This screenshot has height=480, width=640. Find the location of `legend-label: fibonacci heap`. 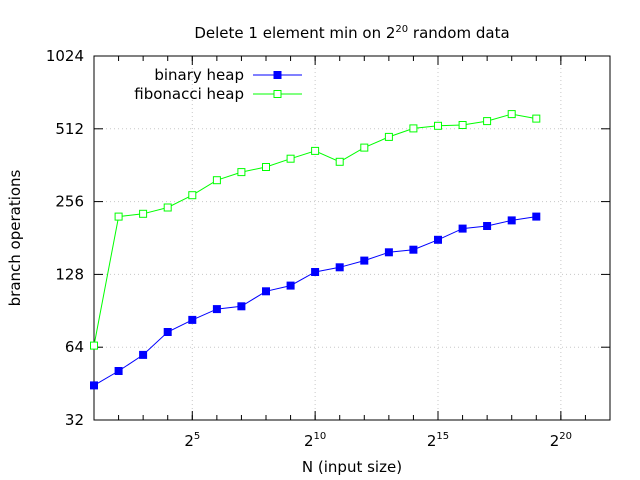

legend-label: fibonacci heap is located at coordinates (189, 94).